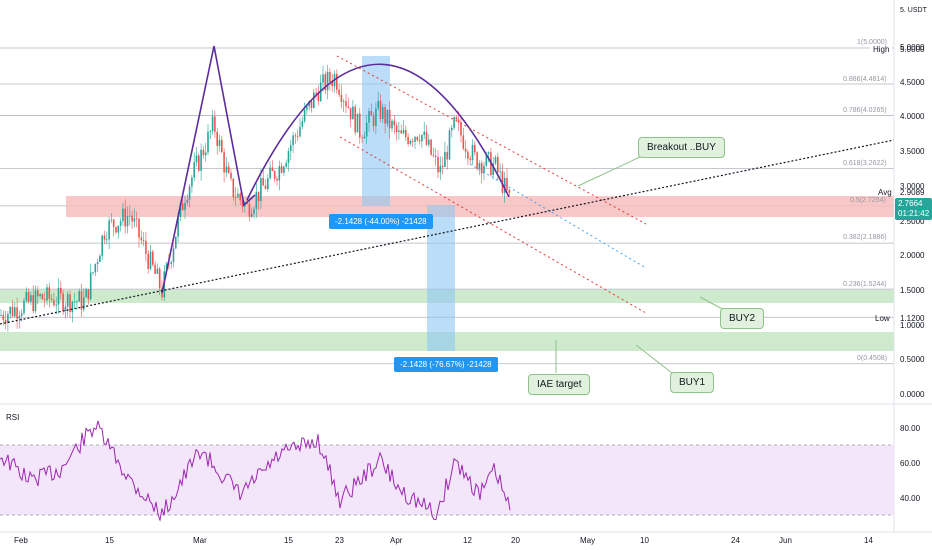  I want to click on callout-breakout: Breakout ..BUY, so click(681, 147).